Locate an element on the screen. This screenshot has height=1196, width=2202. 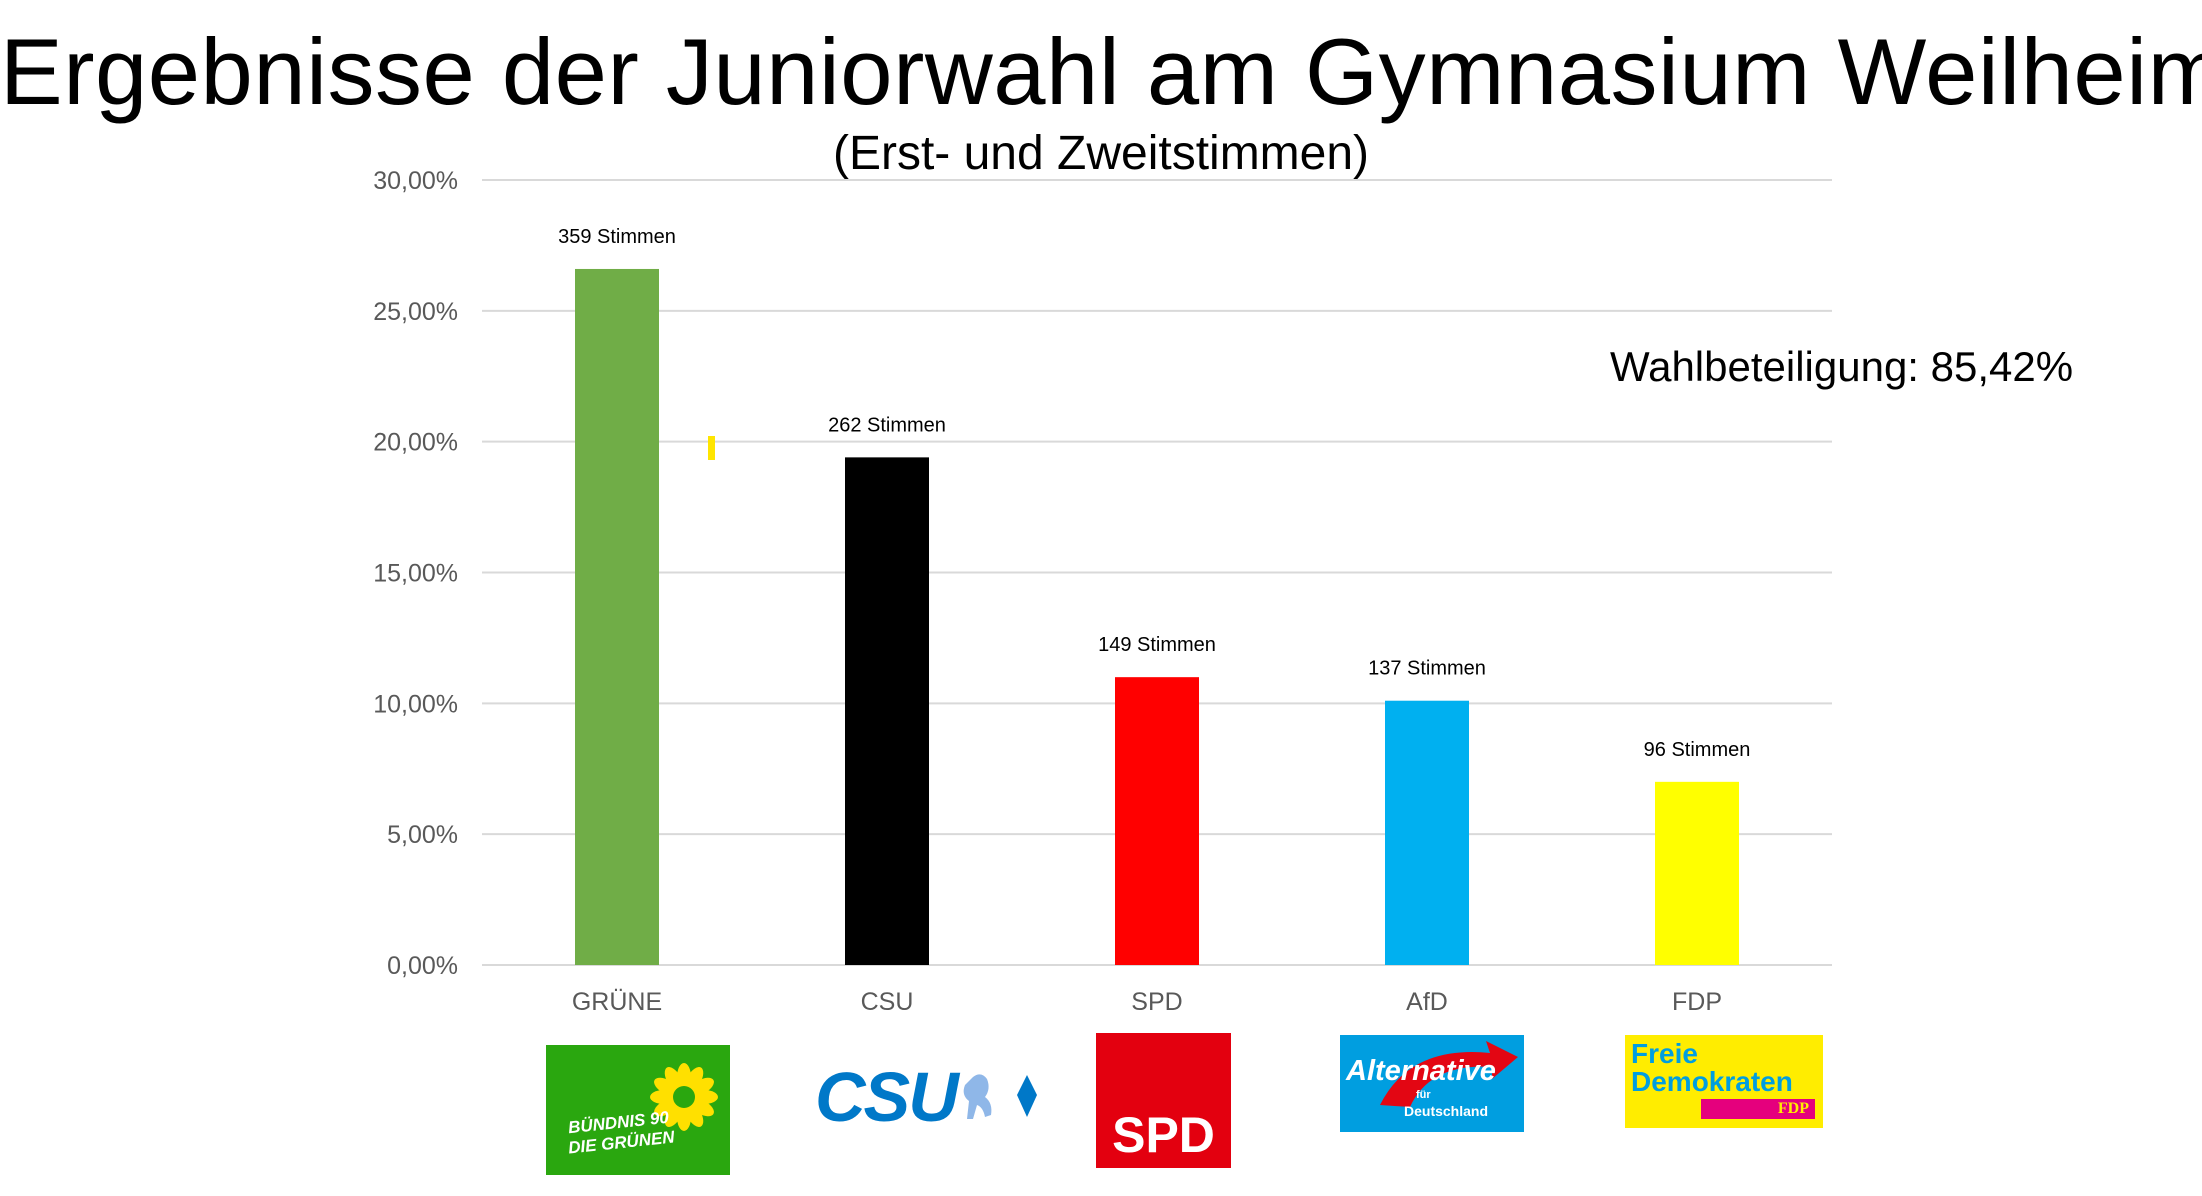
bar-value-label: 149 Stimmen is located at coordinates (1157, 645).